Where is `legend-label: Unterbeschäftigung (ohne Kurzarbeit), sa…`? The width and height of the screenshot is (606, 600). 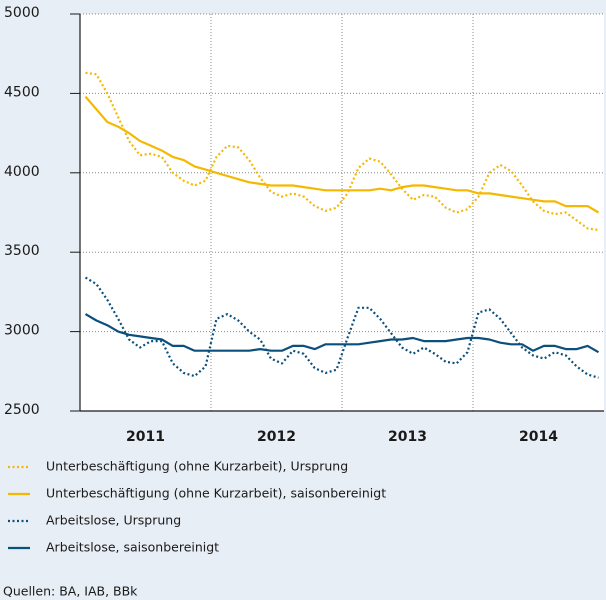 legend-label: Unterbeschäftigung (ohne Kurzarbeit), sa… is located at coordinates (216, 493).